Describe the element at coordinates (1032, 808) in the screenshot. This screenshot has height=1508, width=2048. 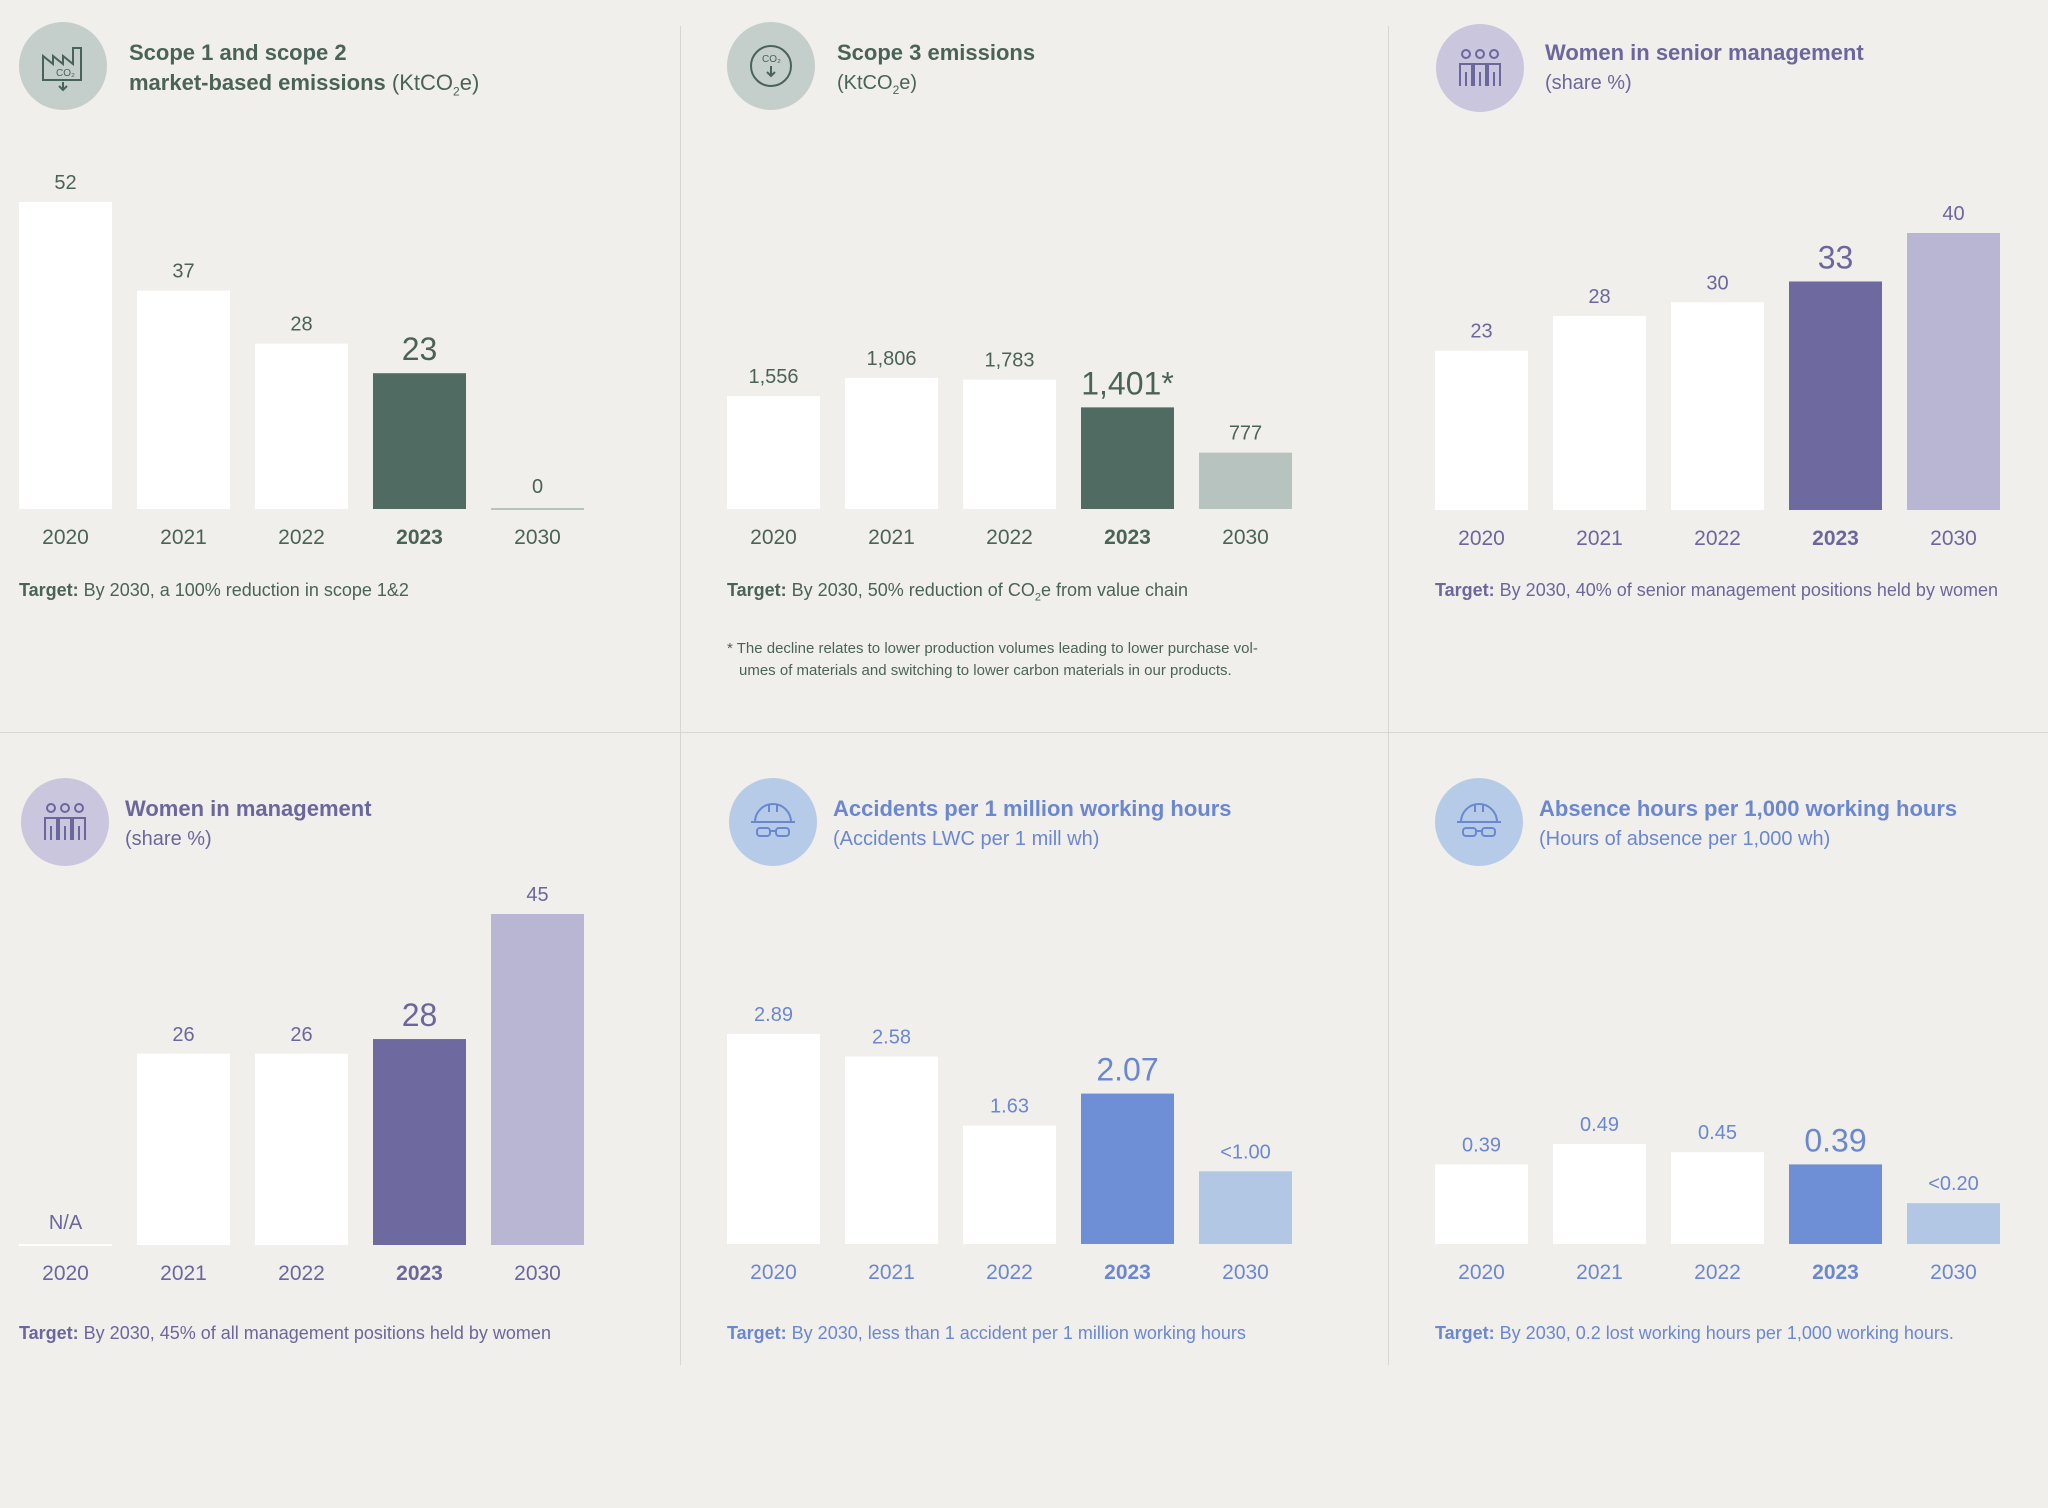
I see `chart-title: Accidents per 1 million working hours` at that location.